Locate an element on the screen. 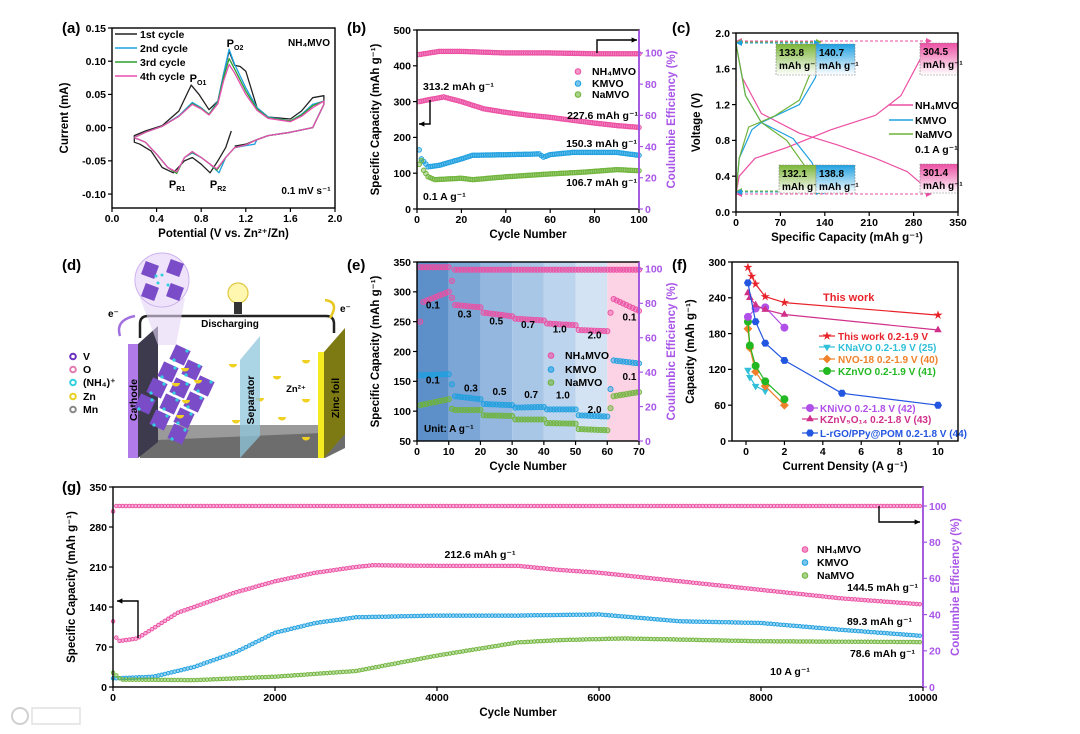 Image resolution: width=1080 pixels, height=734 pixels. zinc-foil-face is located at coordinates (334, 393).